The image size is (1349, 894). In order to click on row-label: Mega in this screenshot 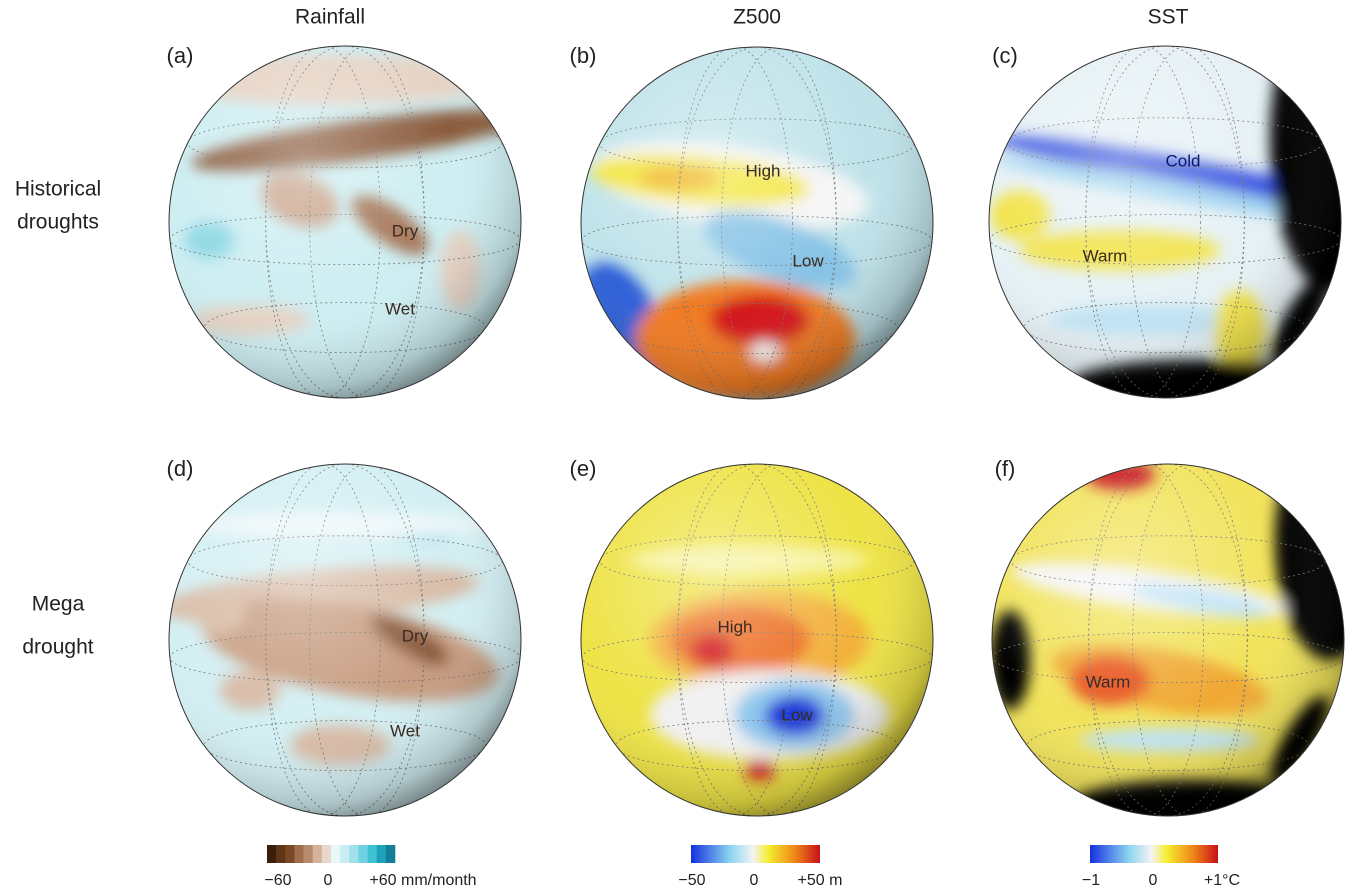, I will do `click(58, 604)`.